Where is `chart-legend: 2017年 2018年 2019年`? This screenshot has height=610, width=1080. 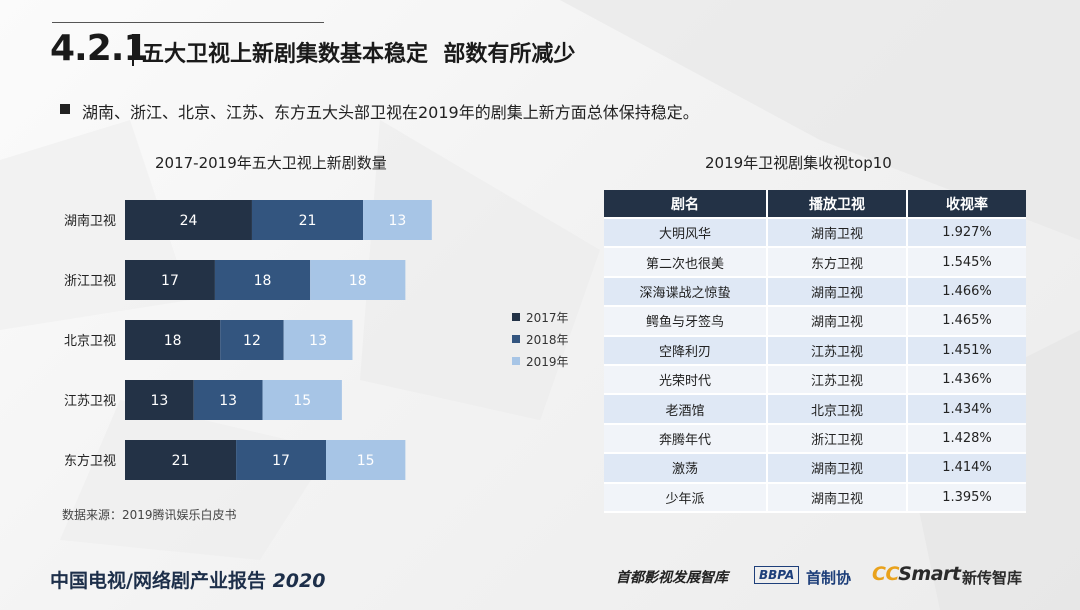
chart-legend: 2017年 2018年 2019年 is located at coordinates (540, 339).